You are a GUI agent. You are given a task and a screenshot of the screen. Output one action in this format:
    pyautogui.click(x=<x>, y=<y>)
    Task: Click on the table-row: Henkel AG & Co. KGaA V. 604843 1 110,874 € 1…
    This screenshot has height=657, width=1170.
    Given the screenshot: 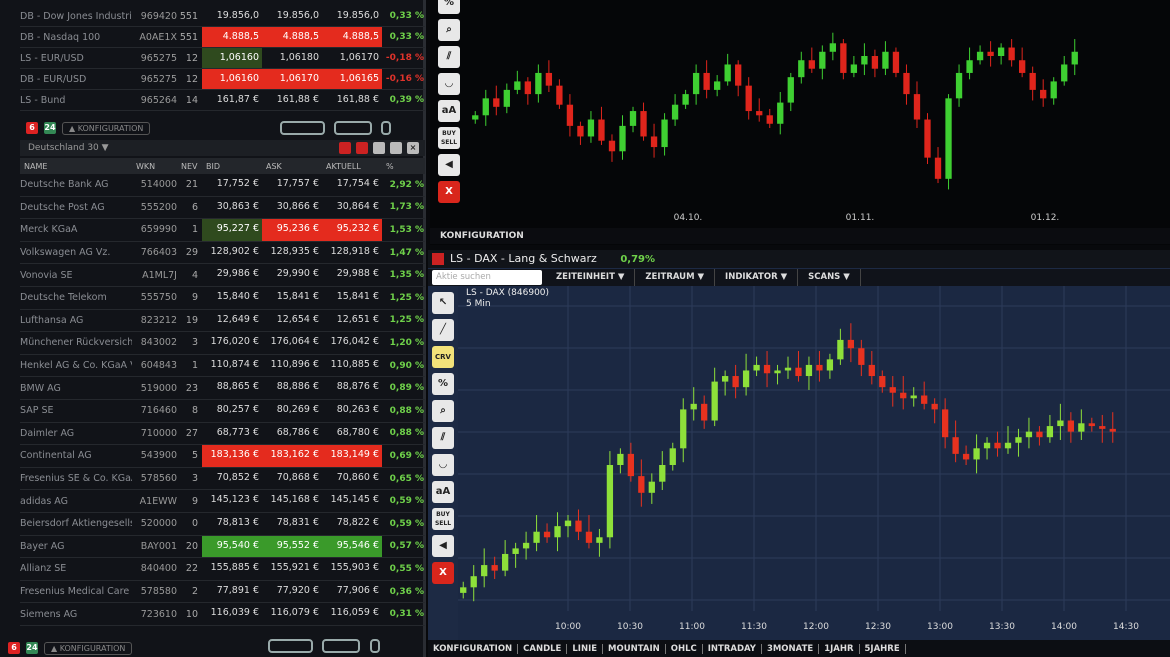 What is the action you would take?
    pyautogui.click(x=222, y=366)
    